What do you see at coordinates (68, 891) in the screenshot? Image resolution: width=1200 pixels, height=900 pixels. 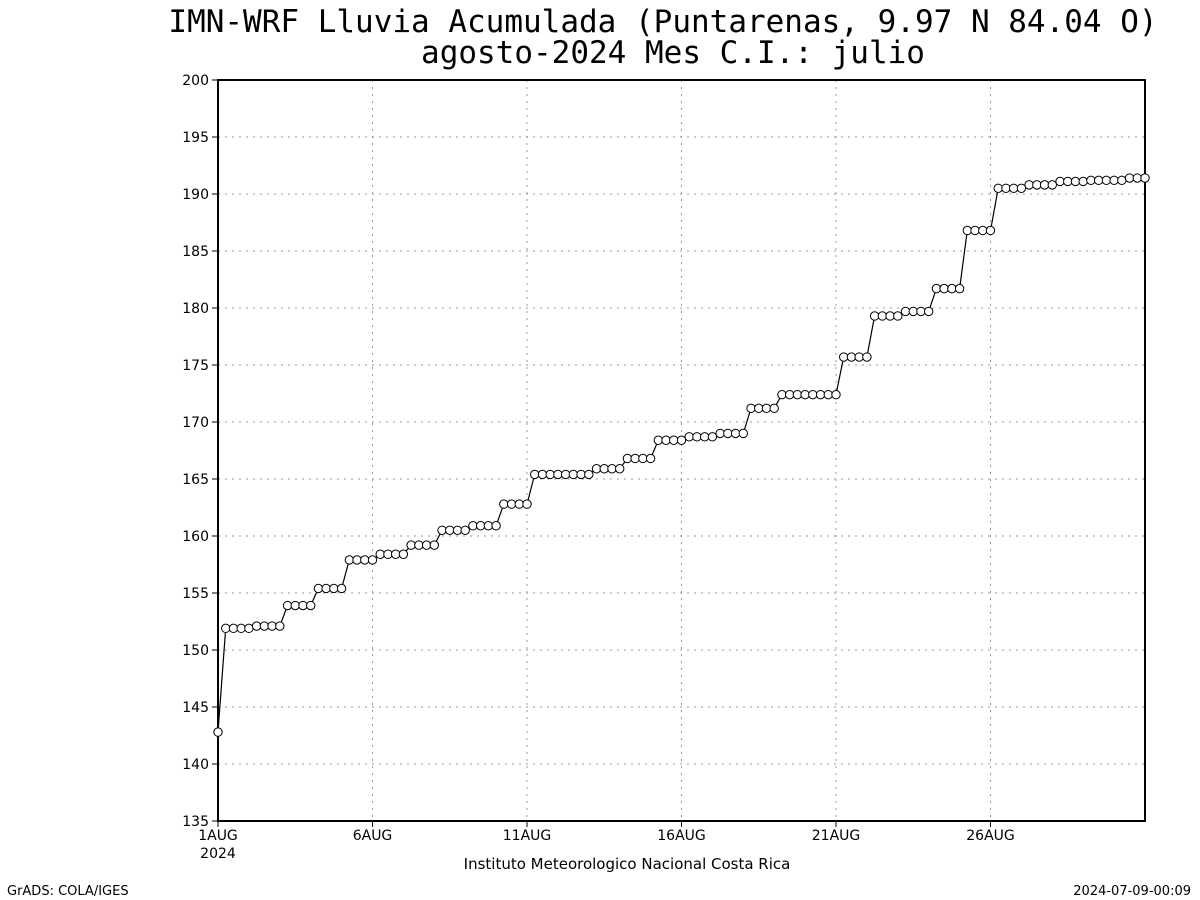 I see `grads-label: GrADS: COLA/IGES` at bounding box center [68, 891].